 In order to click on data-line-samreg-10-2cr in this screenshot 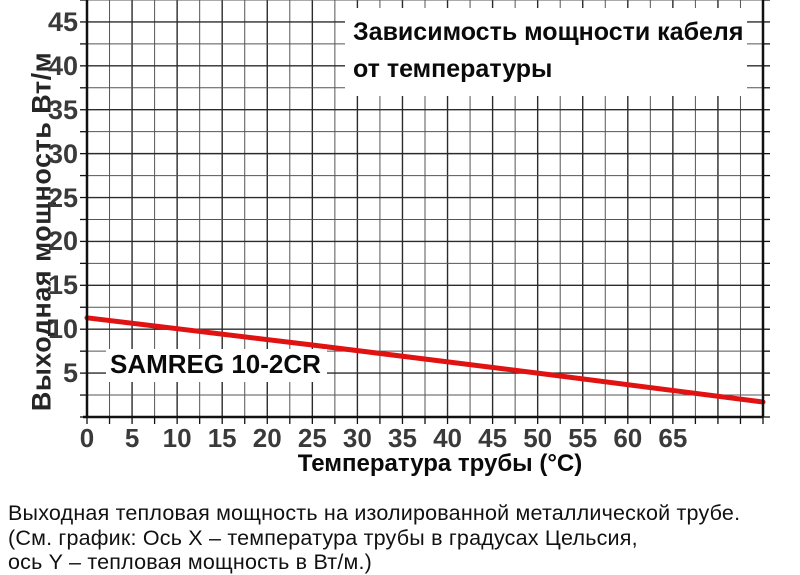, I will do `click(425, 360)`.